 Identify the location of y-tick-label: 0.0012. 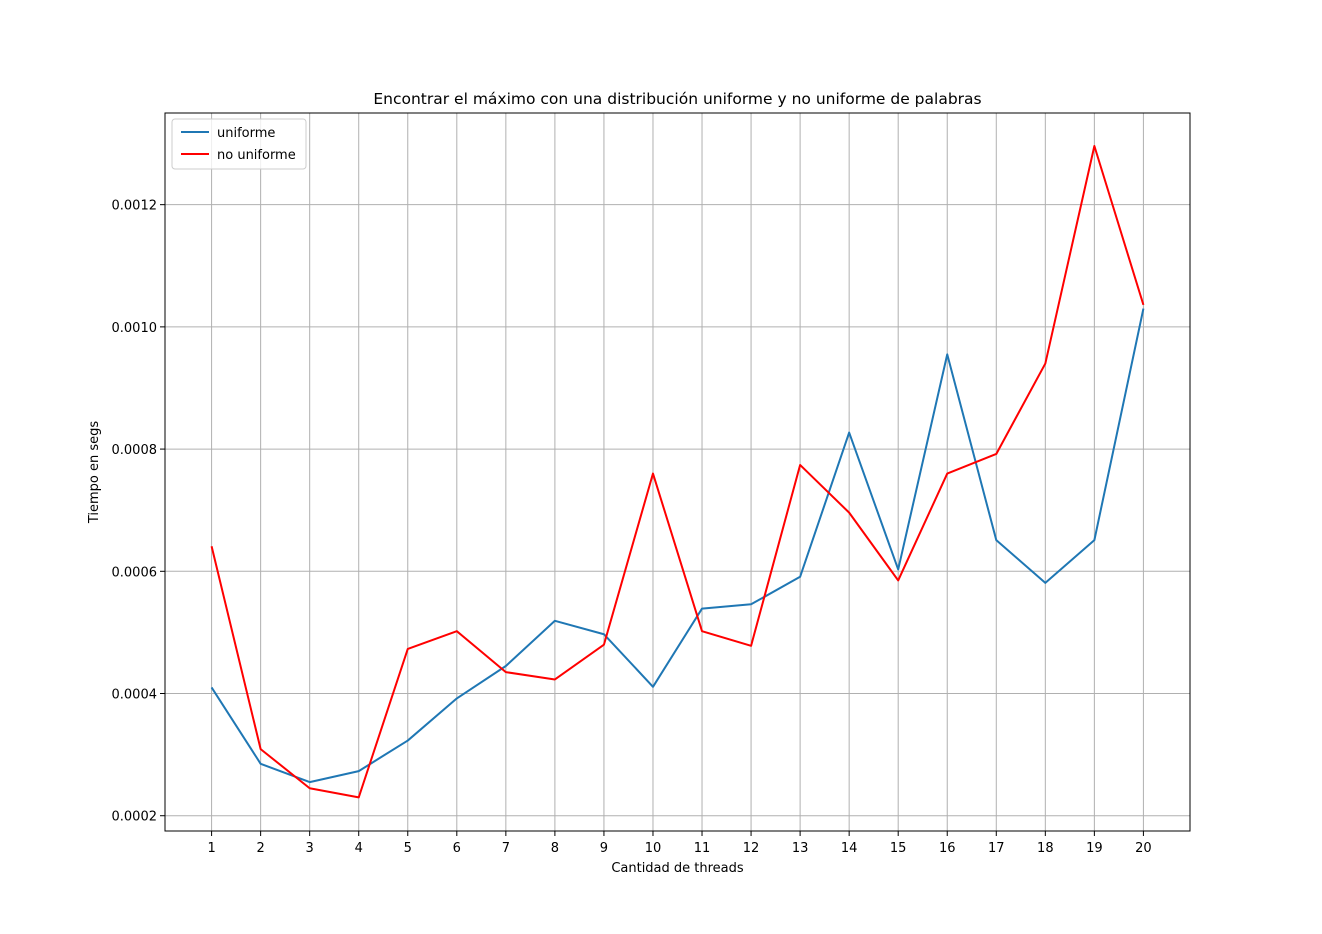
(135, 206).